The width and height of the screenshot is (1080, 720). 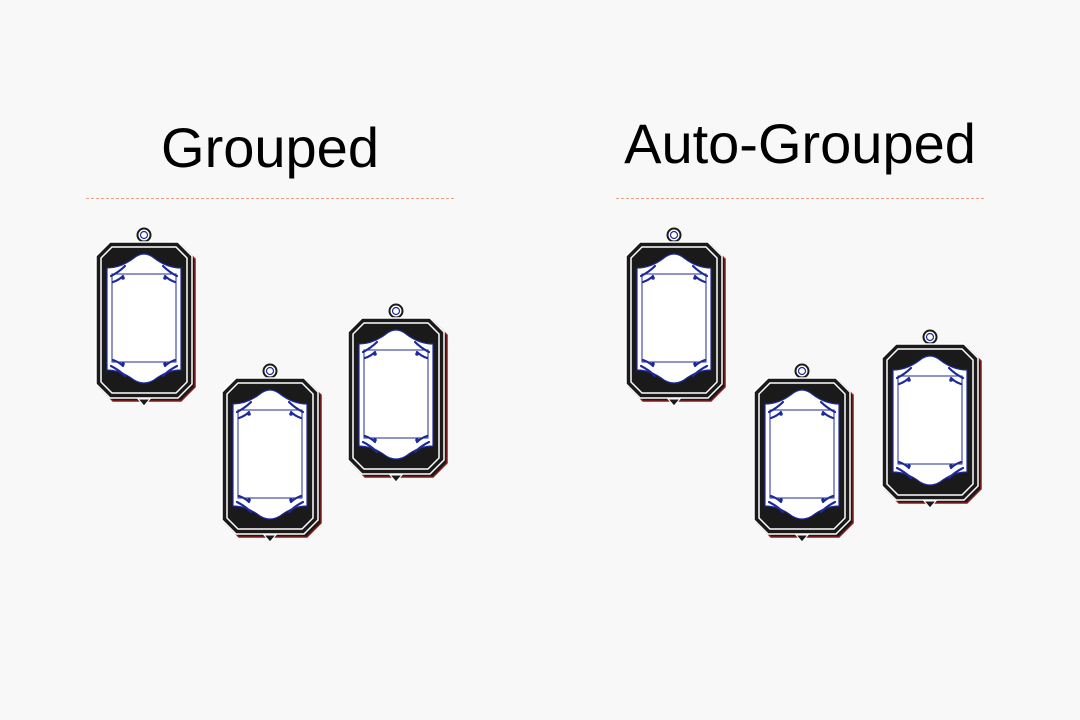 I want to click on grouped-title: Grouped, so click(x=270, y=147).